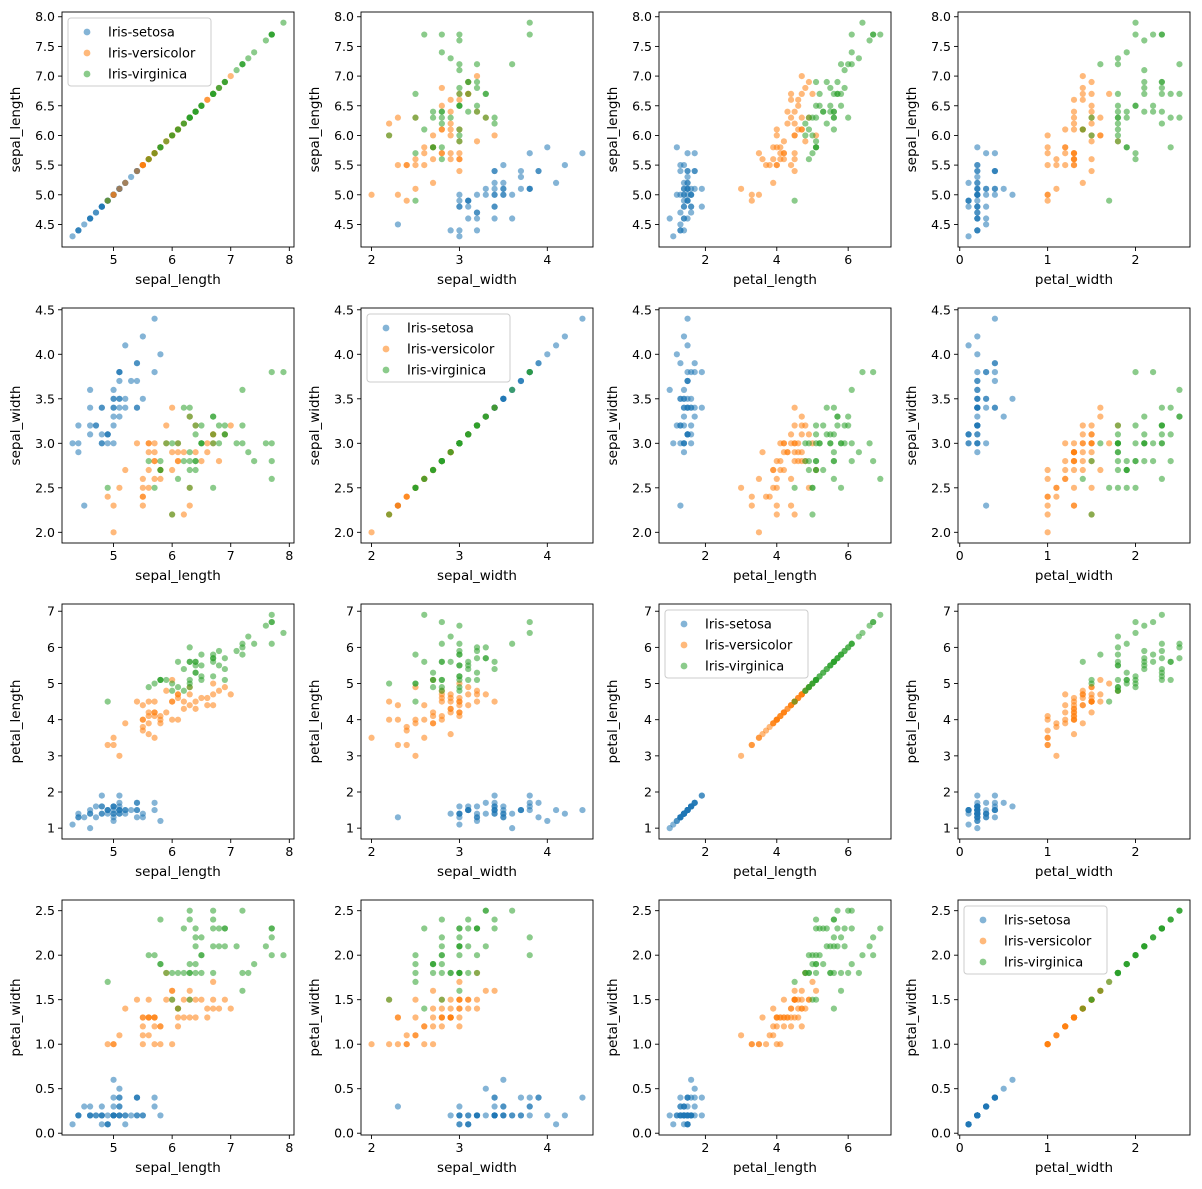  I want to click on y-tick-label: 6.0, so click(344, 135).